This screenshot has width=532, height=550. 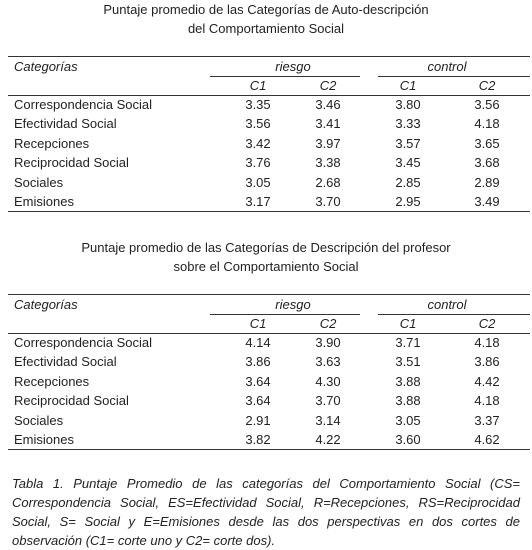 What do you see at coordinates (408, 143) in the screenshot?
I see `cell: 3.57` at bounding box center [408, 143].